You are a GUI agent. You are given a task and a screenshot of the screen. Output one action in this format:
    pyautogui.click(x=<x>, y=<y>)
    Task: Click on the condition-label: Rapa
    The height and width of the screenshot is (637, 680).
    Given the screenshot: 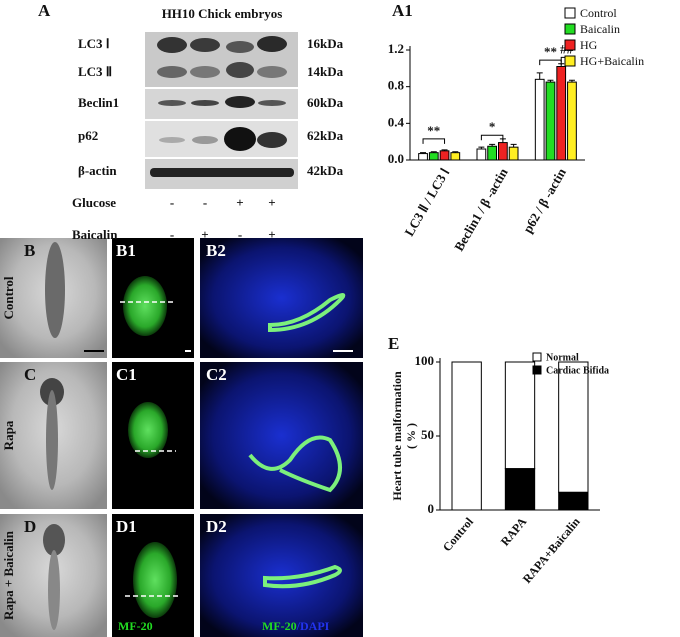 What is the action you would take?
    pyautogui.click(x=8, y=435)
    